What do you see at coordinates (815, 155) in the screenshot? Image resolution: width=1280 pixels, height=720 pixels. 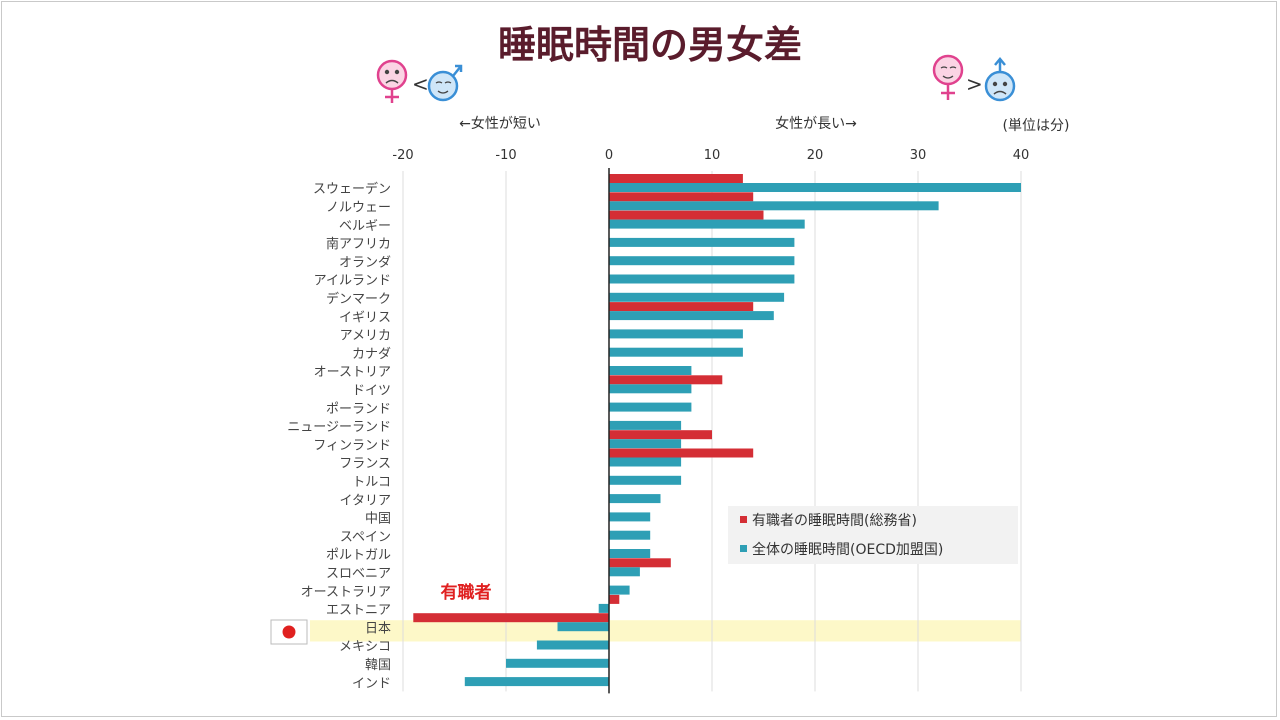 I see `x-tick-label: 20` at bounding box center [815, 155].